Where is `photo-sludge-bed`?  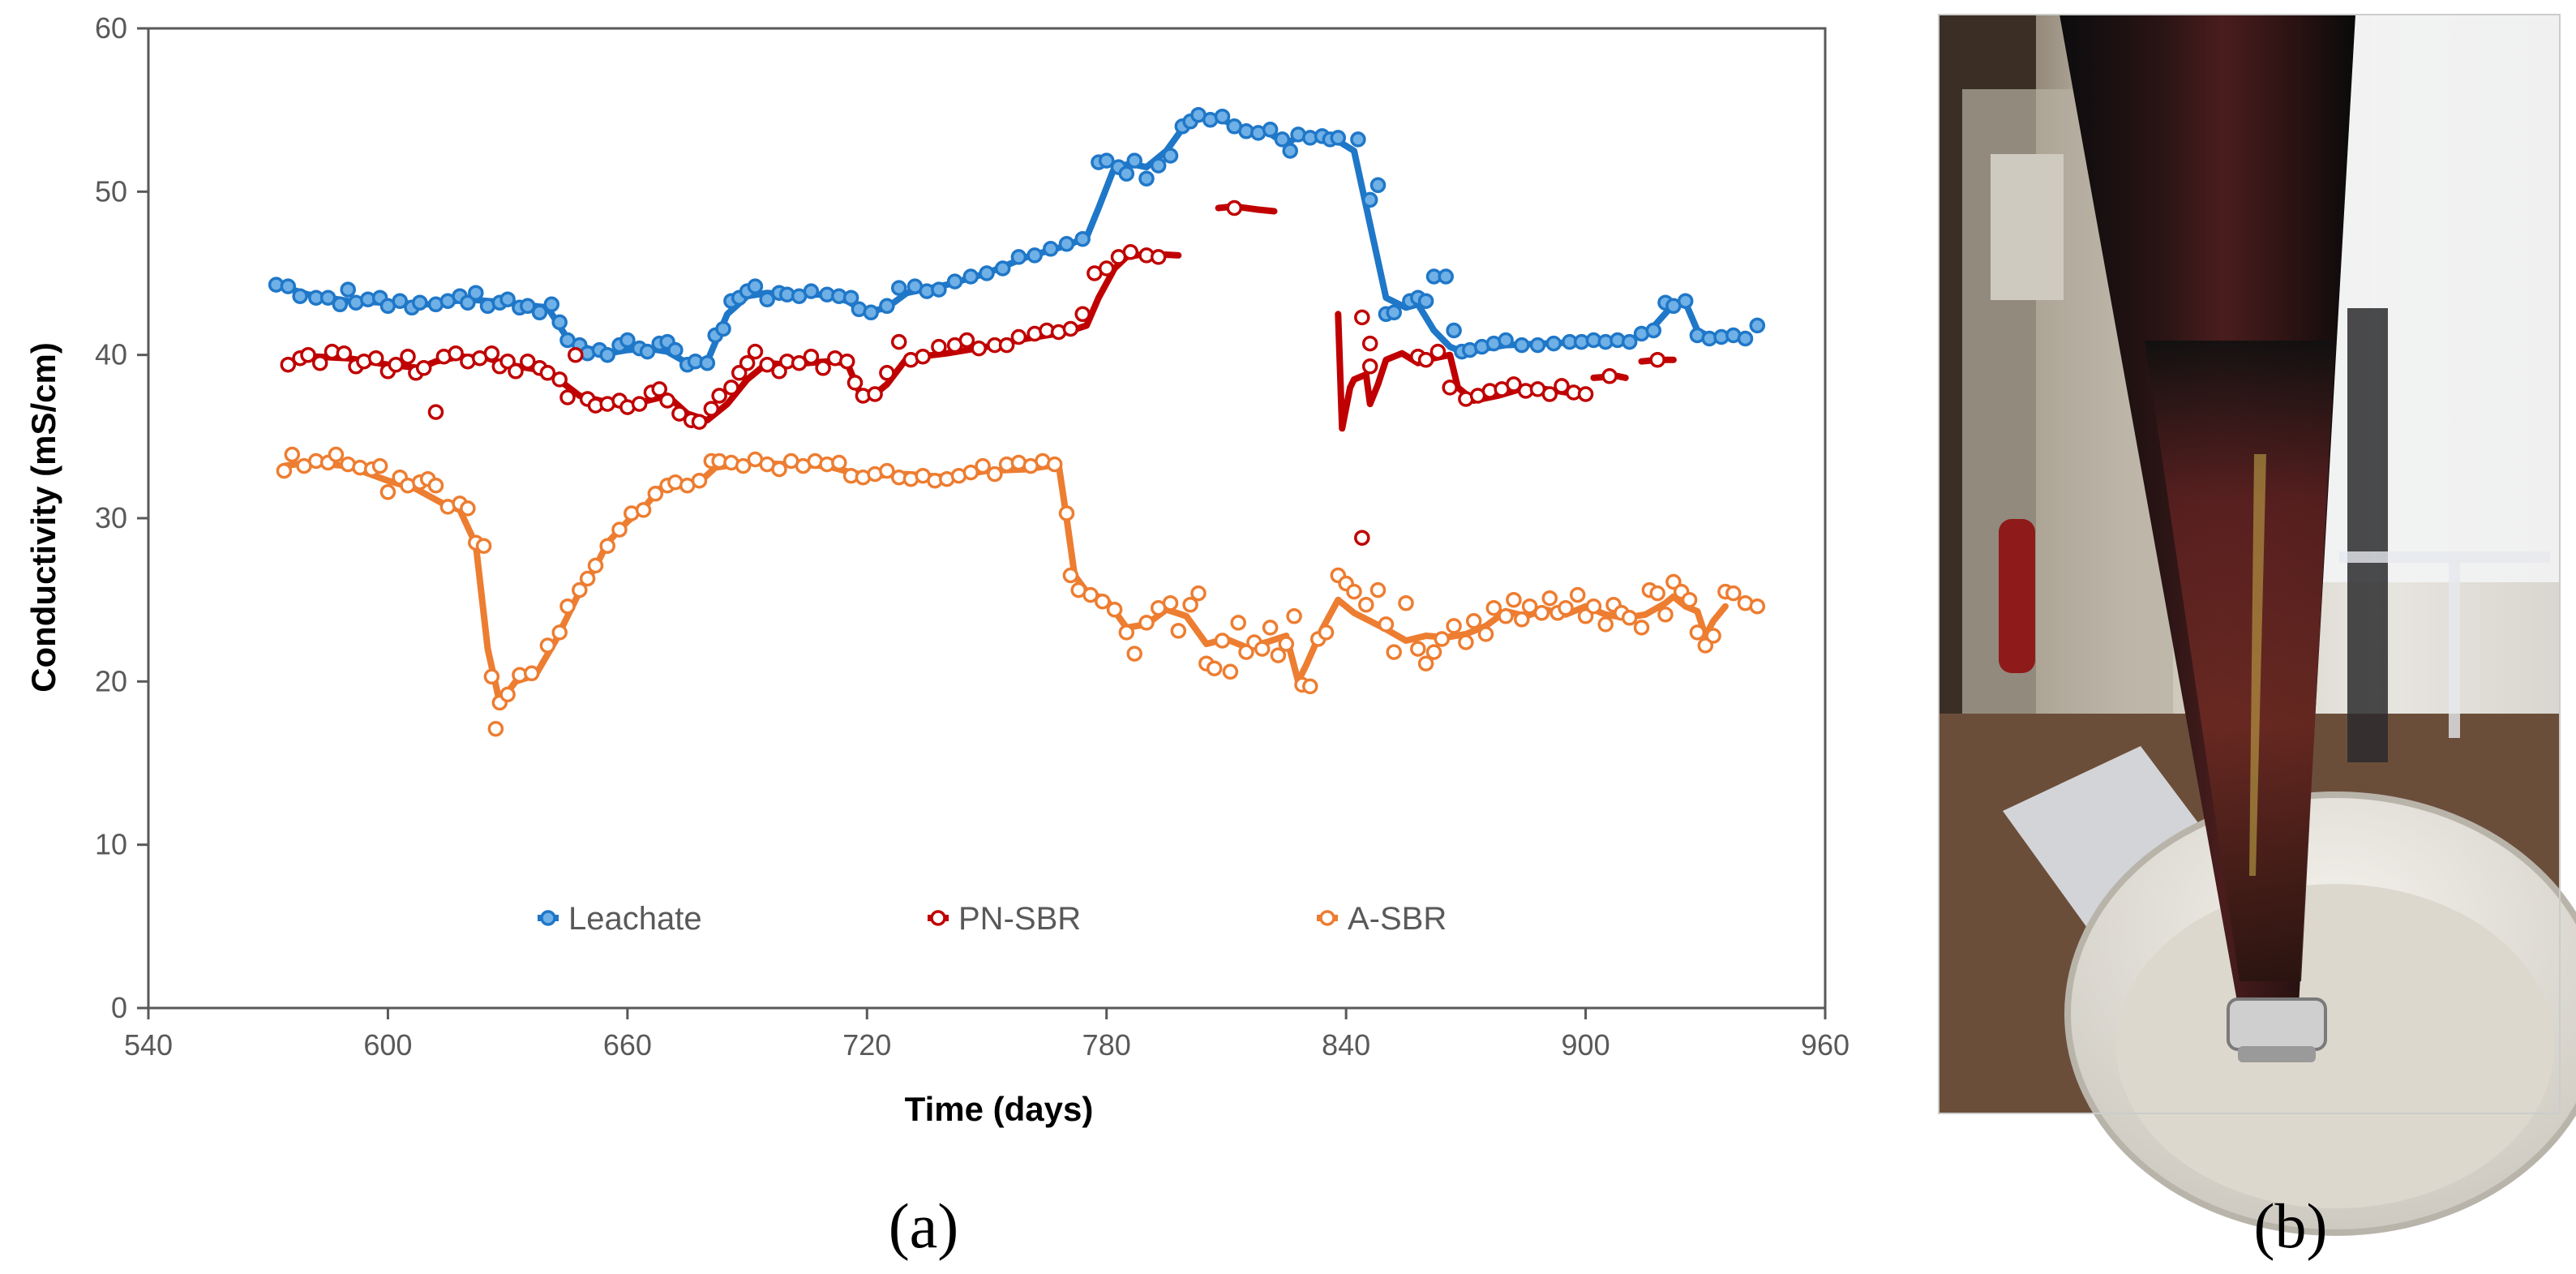
photo-sludge-bed is located at coordinates (2240, 661).